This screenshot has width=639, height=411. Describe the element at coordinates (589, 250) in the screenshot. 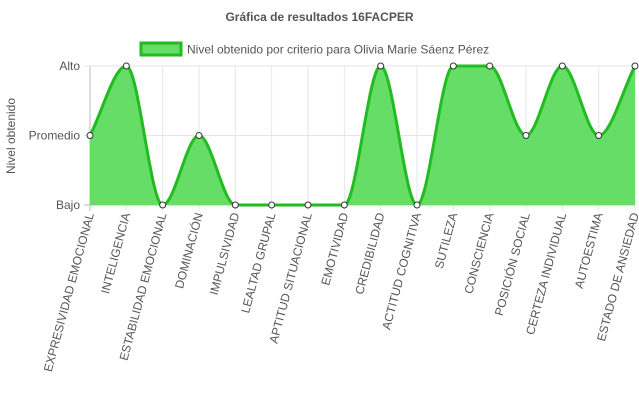

I see `x-tick-label: AUTOESTIMA` at that location.